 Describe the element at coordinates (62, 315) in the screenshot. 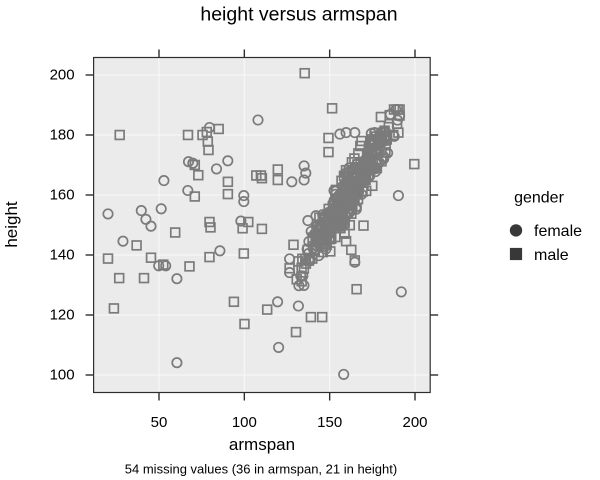

I see `svg-text: 120` at that location.